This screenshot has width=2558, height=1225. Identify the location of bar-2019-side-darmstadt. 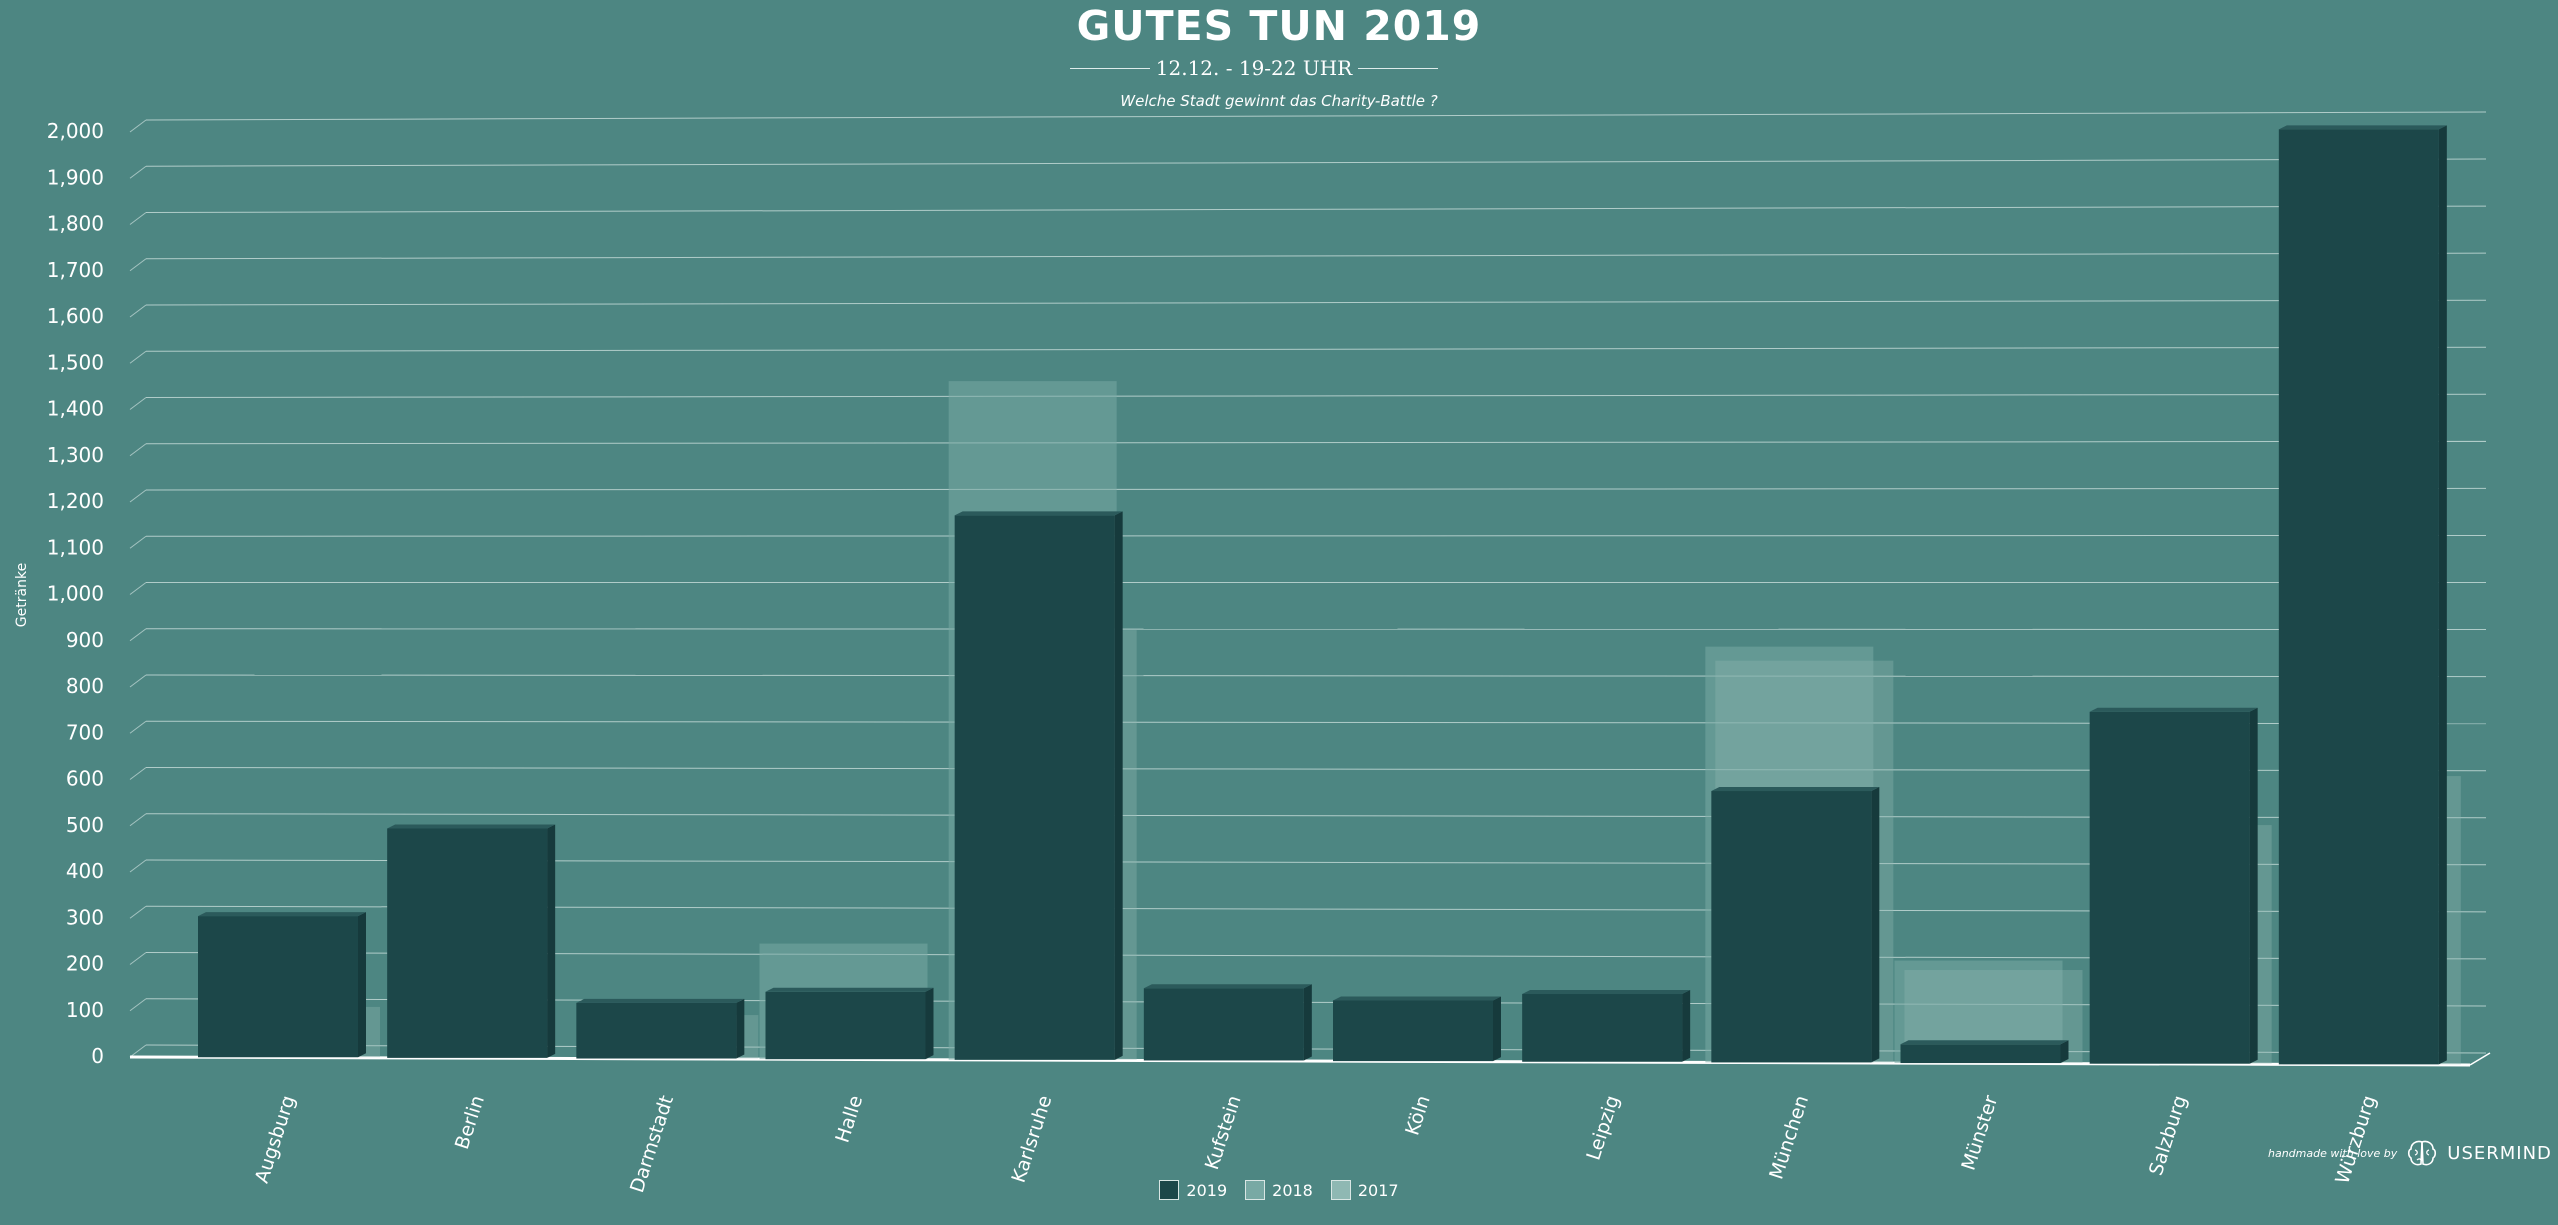
(740, 1028).